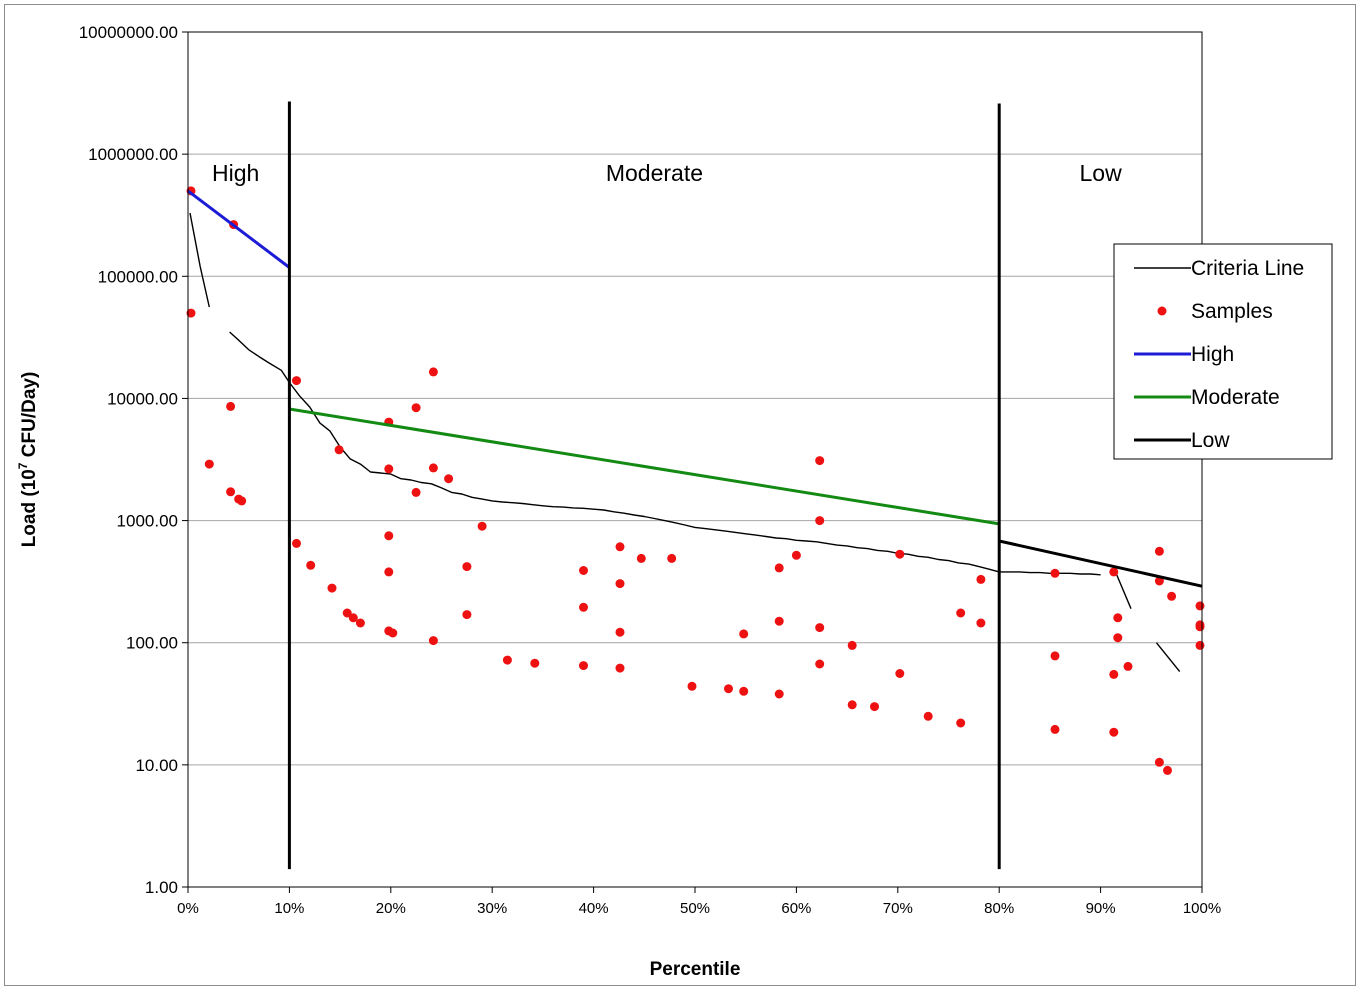  I want to click on moderate-line, so click(644, 466).